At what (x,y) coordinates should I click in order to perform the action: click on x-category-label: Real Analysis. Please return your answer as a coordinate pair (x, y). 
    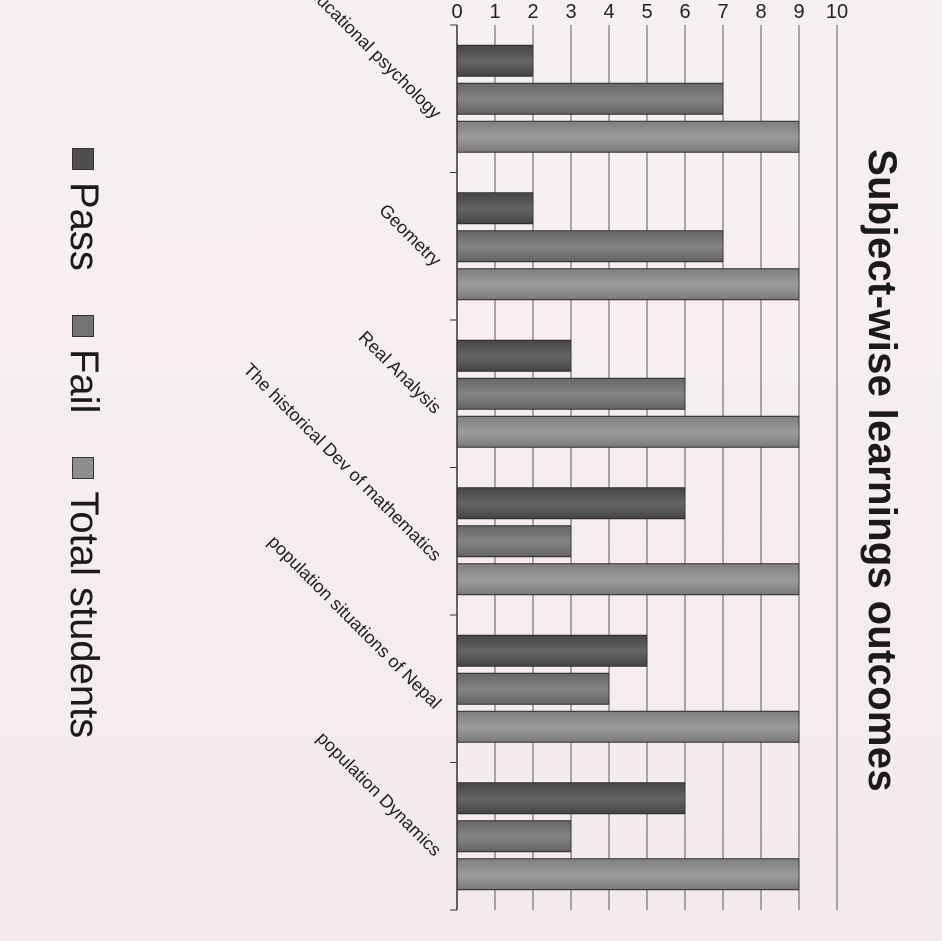
    Looking at the image, I should click on (400, 372).